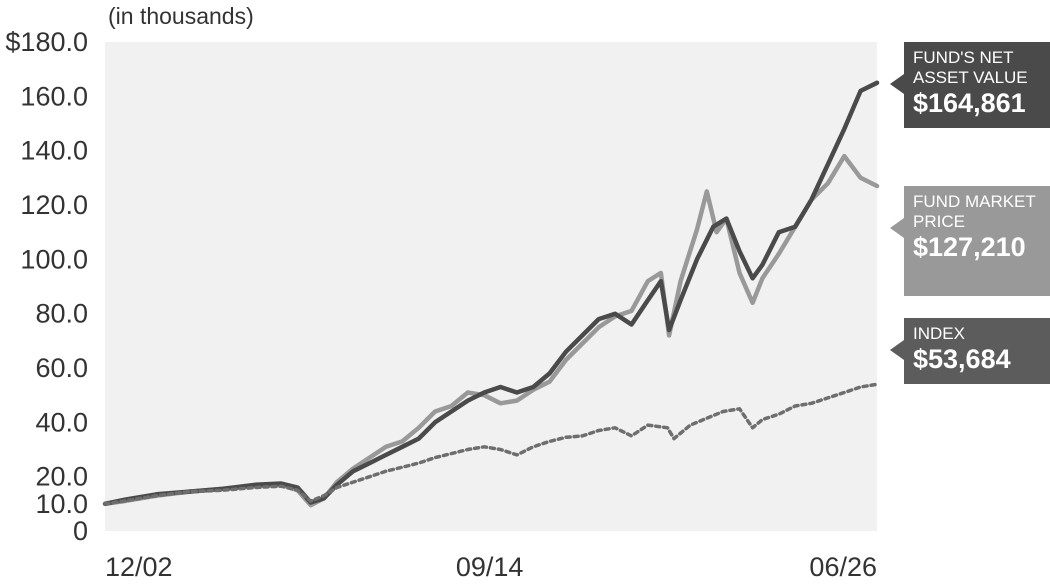 Image resolution: width=1050 pixels, height=586 pixels. What do you see at coordinates (61, 504) in the screenshot?
I see `y-tick-label: 10.0` at bounding box center [61, 504].